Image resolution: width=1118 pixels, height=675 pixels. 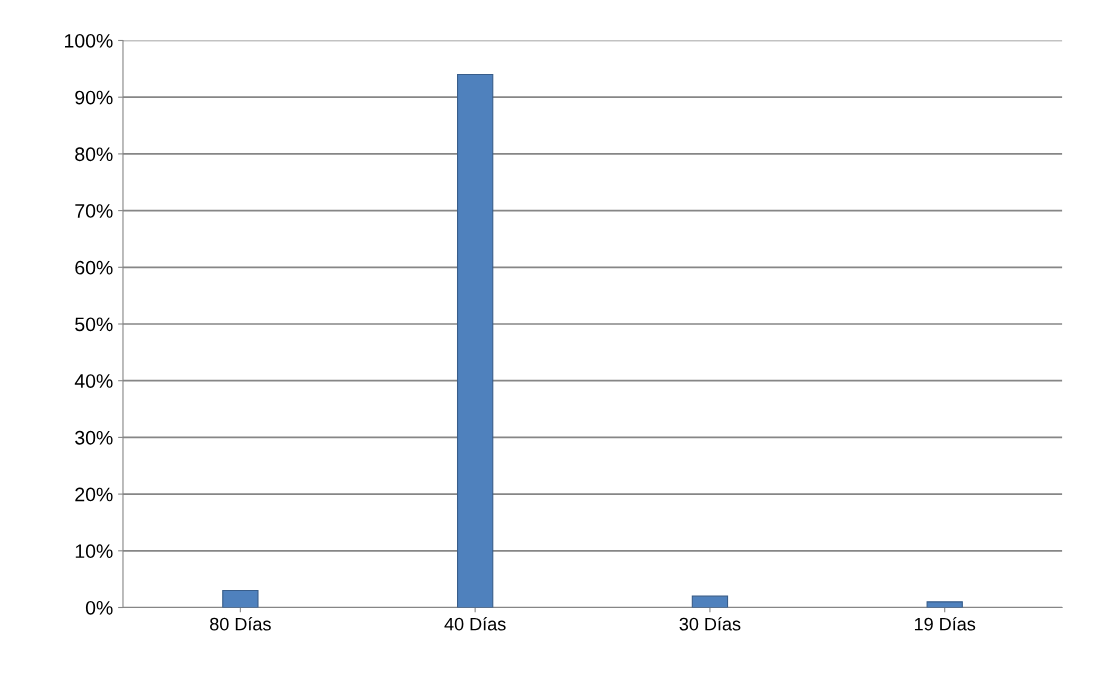 What do you see at coordinates (475, 624) in the screenshot?
I see `x-tick-label: 40 Días` at bounding box center [475, 624].